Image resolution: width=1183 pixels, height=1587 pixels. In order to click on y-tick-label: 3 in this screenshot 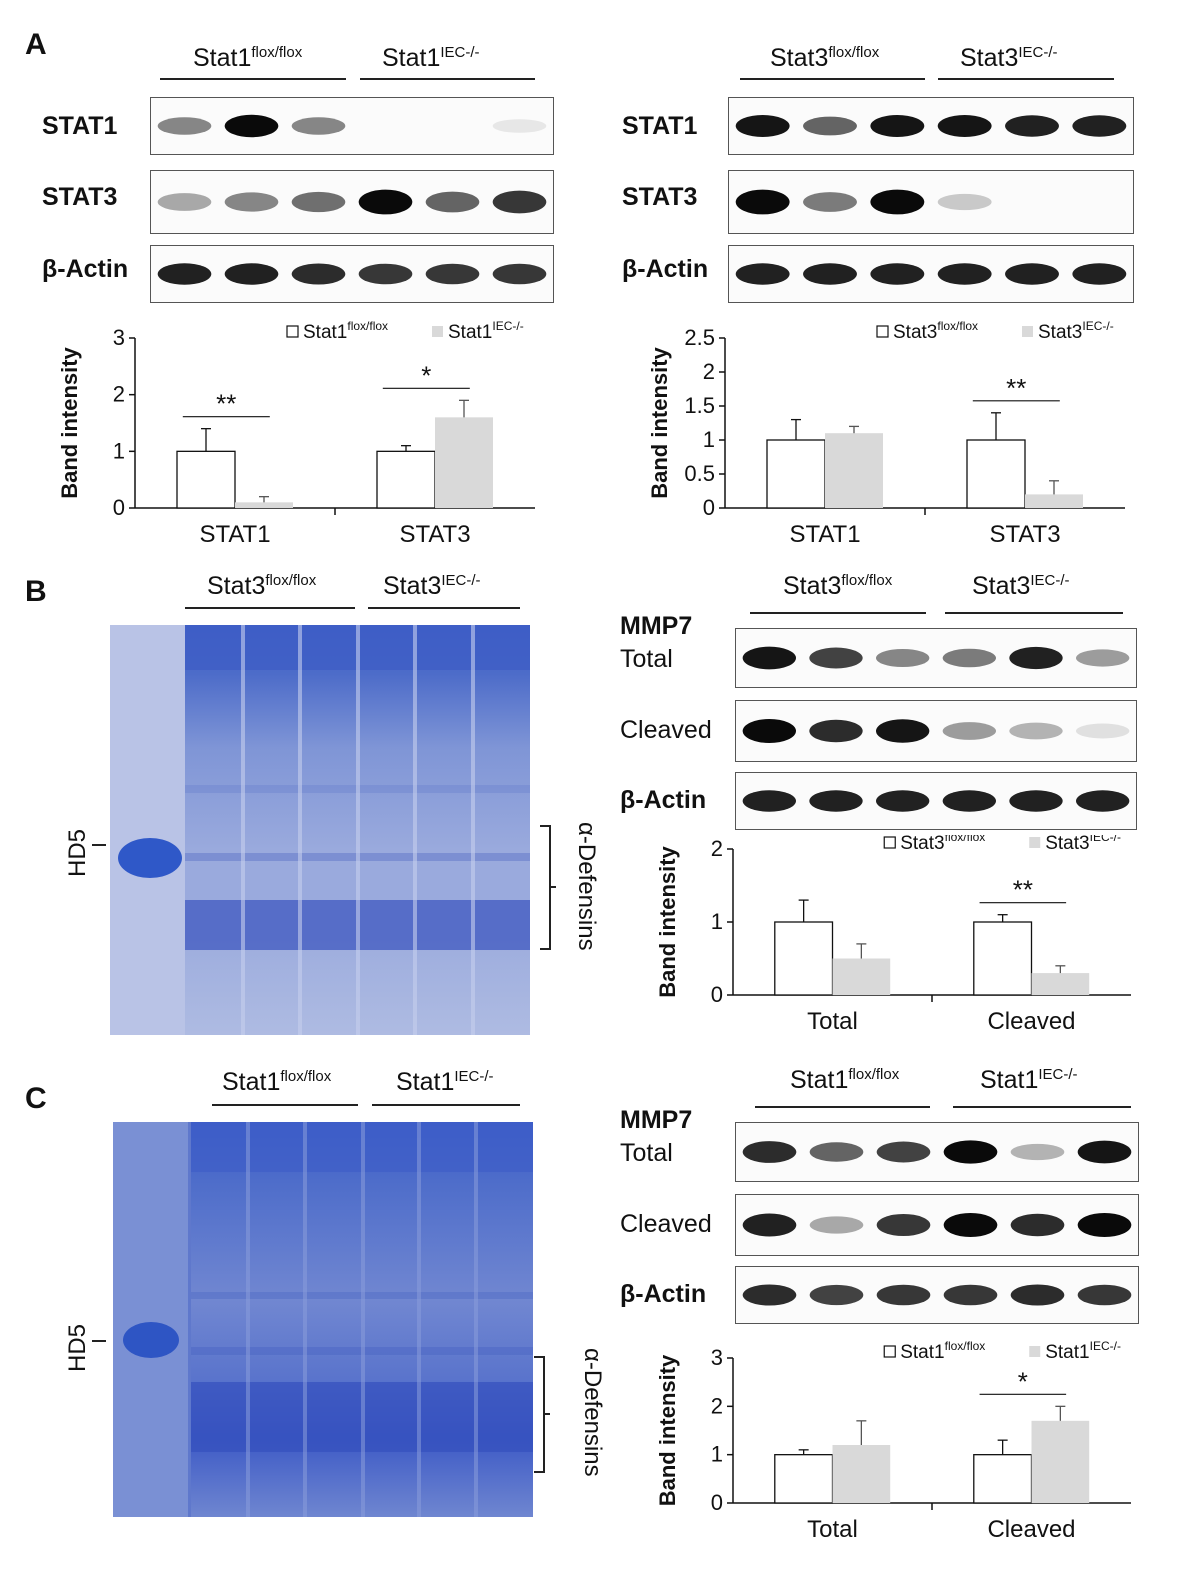, I will do `click(119, 337)`.